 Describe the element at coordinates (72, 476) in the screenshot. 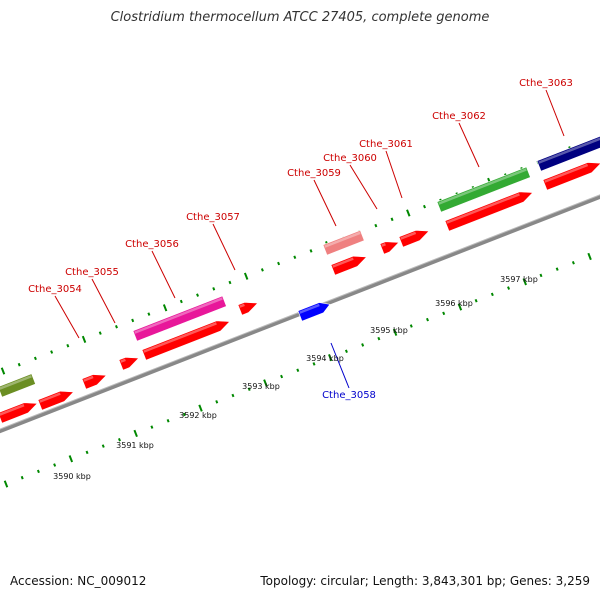

I see `scale-label: 3590 kbp` at that location.